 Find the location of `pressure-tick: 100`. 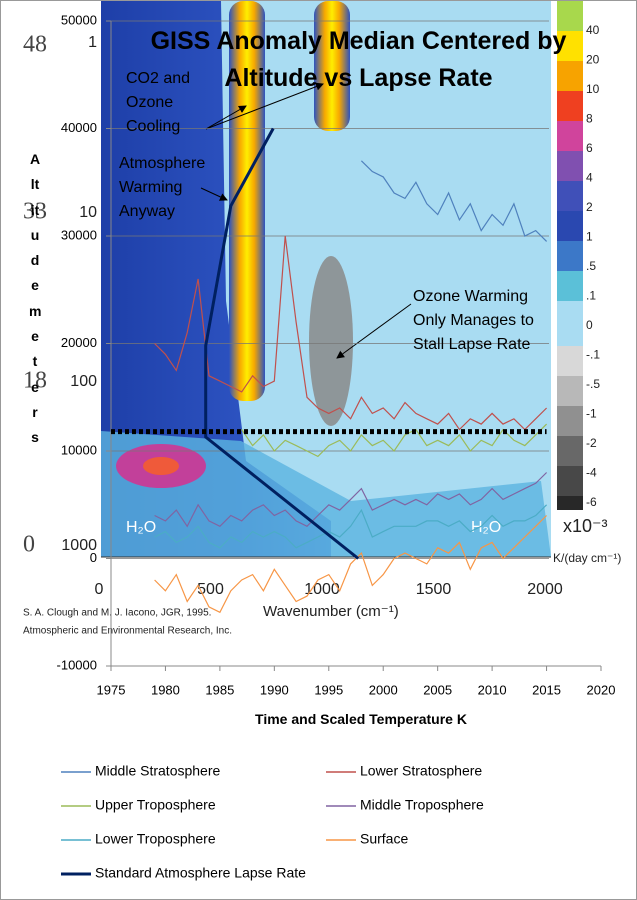

pressure-tick: 100 is located at coordinates (83, 381).